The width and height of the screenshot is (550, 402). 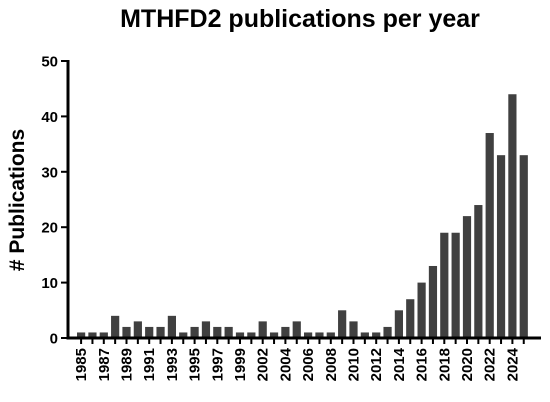 What do you see at coordinates (285, 332) in the screenshot?
I see `bar-2004` at bounding box center [285, 332].